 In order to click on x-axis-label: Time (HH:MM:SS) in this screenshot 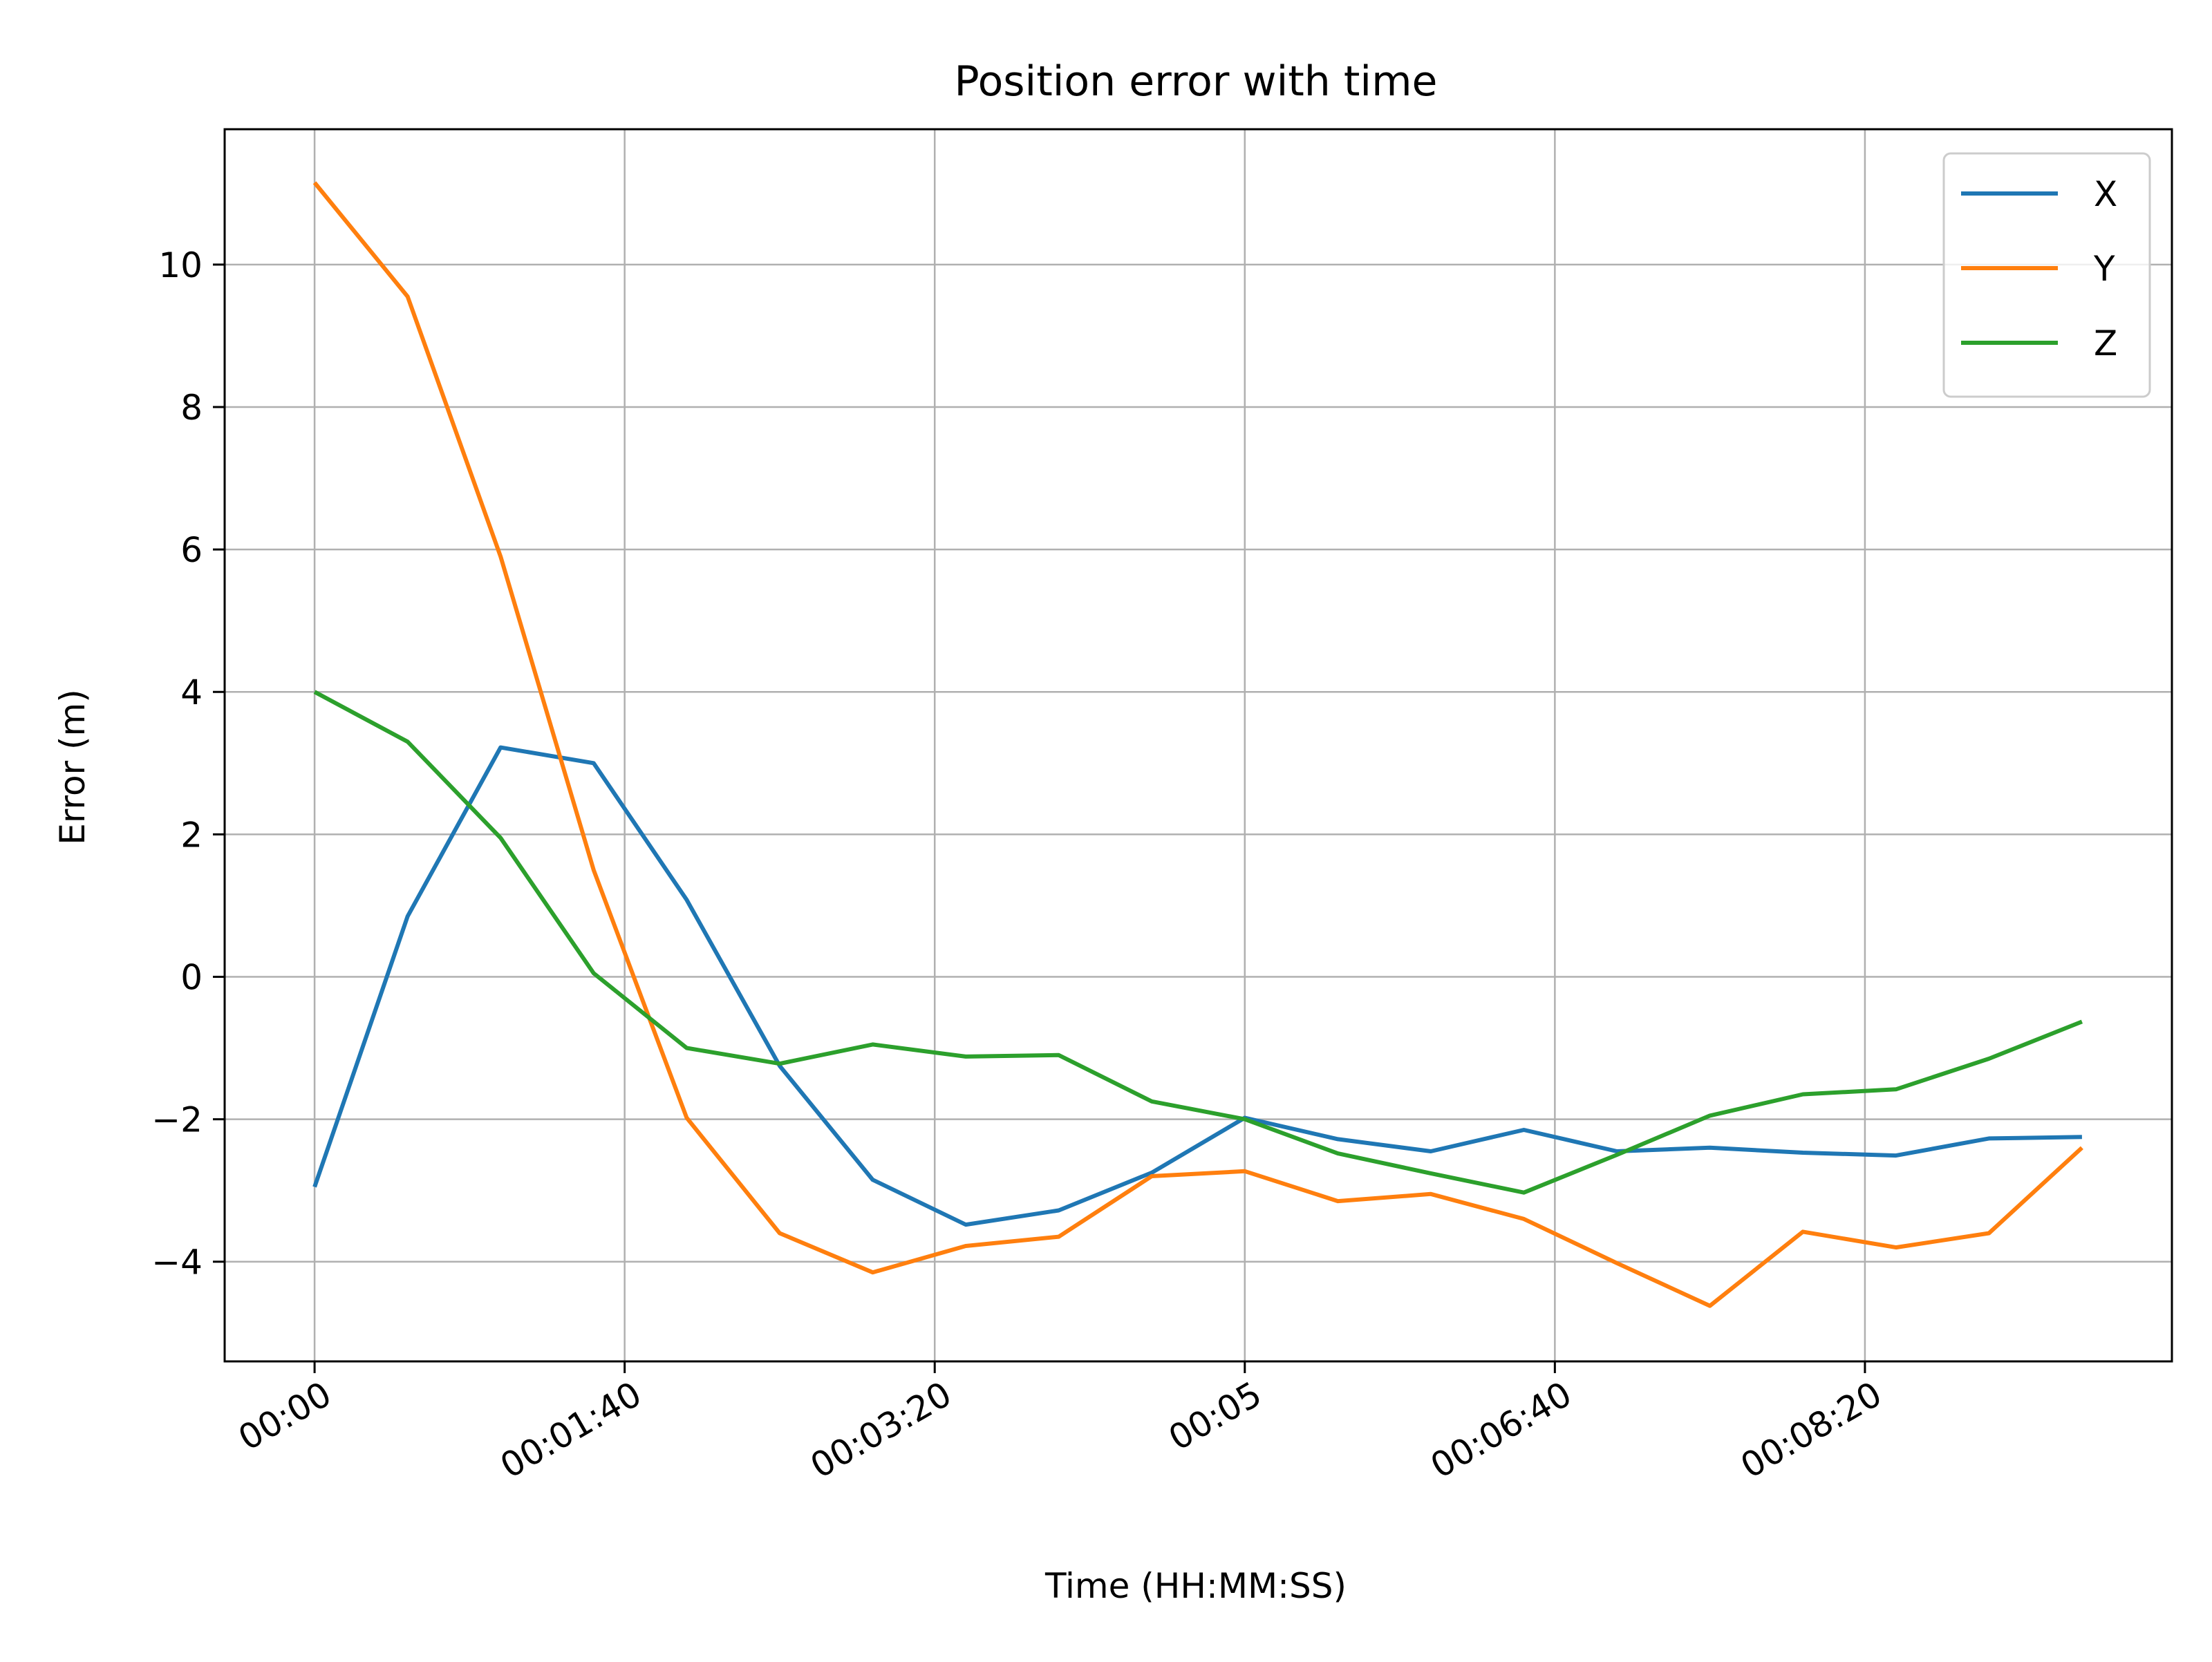, I will do `click(1195, 1586)`.